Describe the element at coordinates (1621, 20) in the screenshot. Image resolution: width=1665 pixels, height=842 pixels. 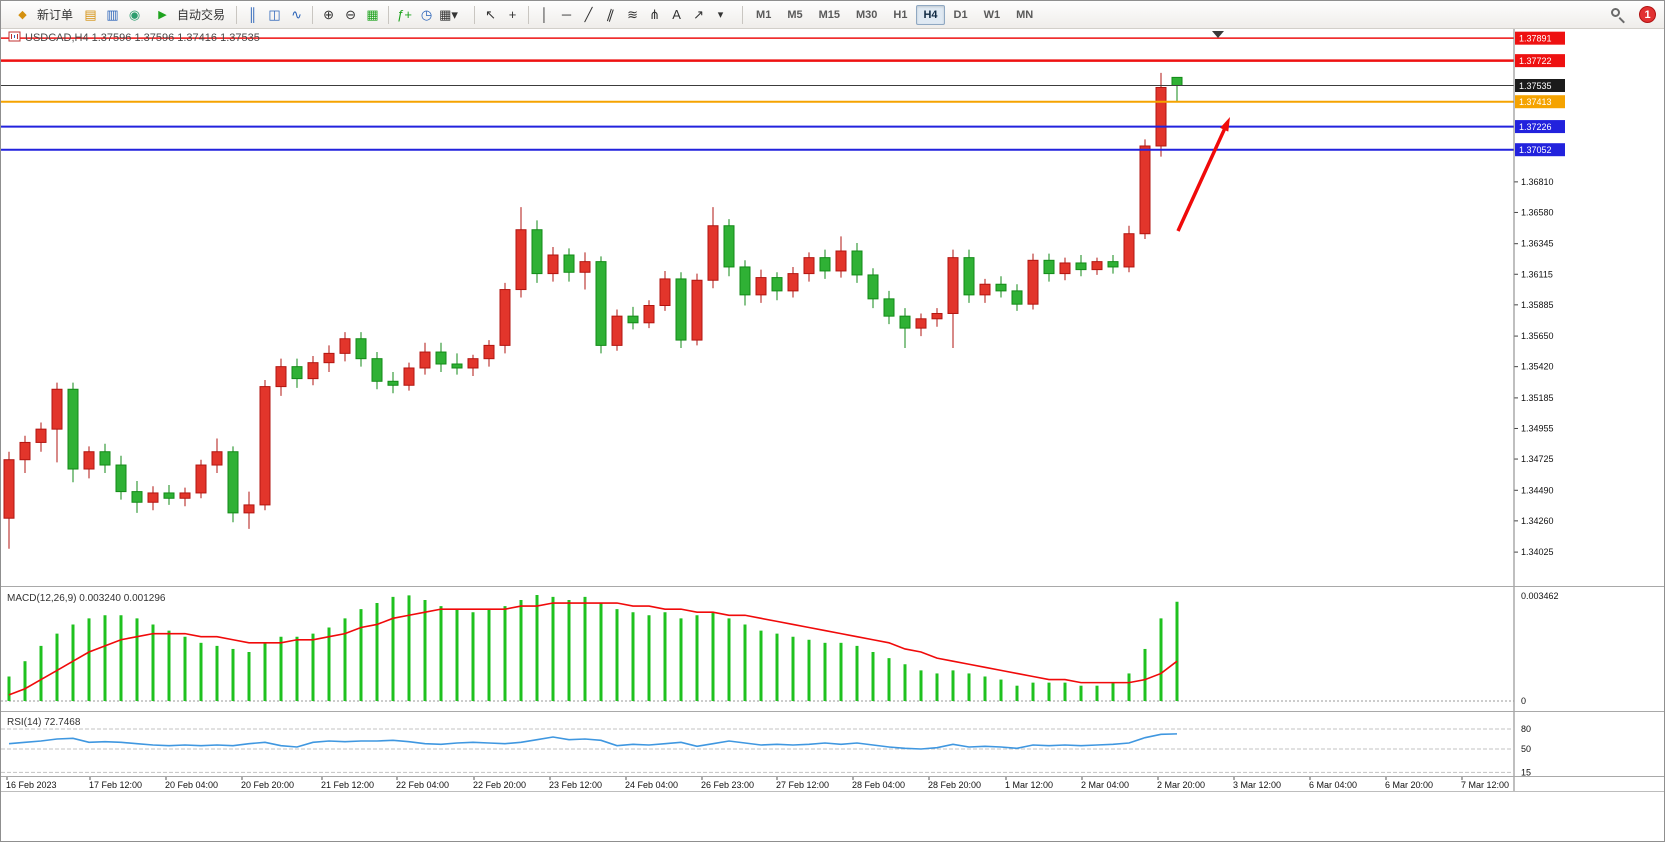
I see `search-handle` at that location.